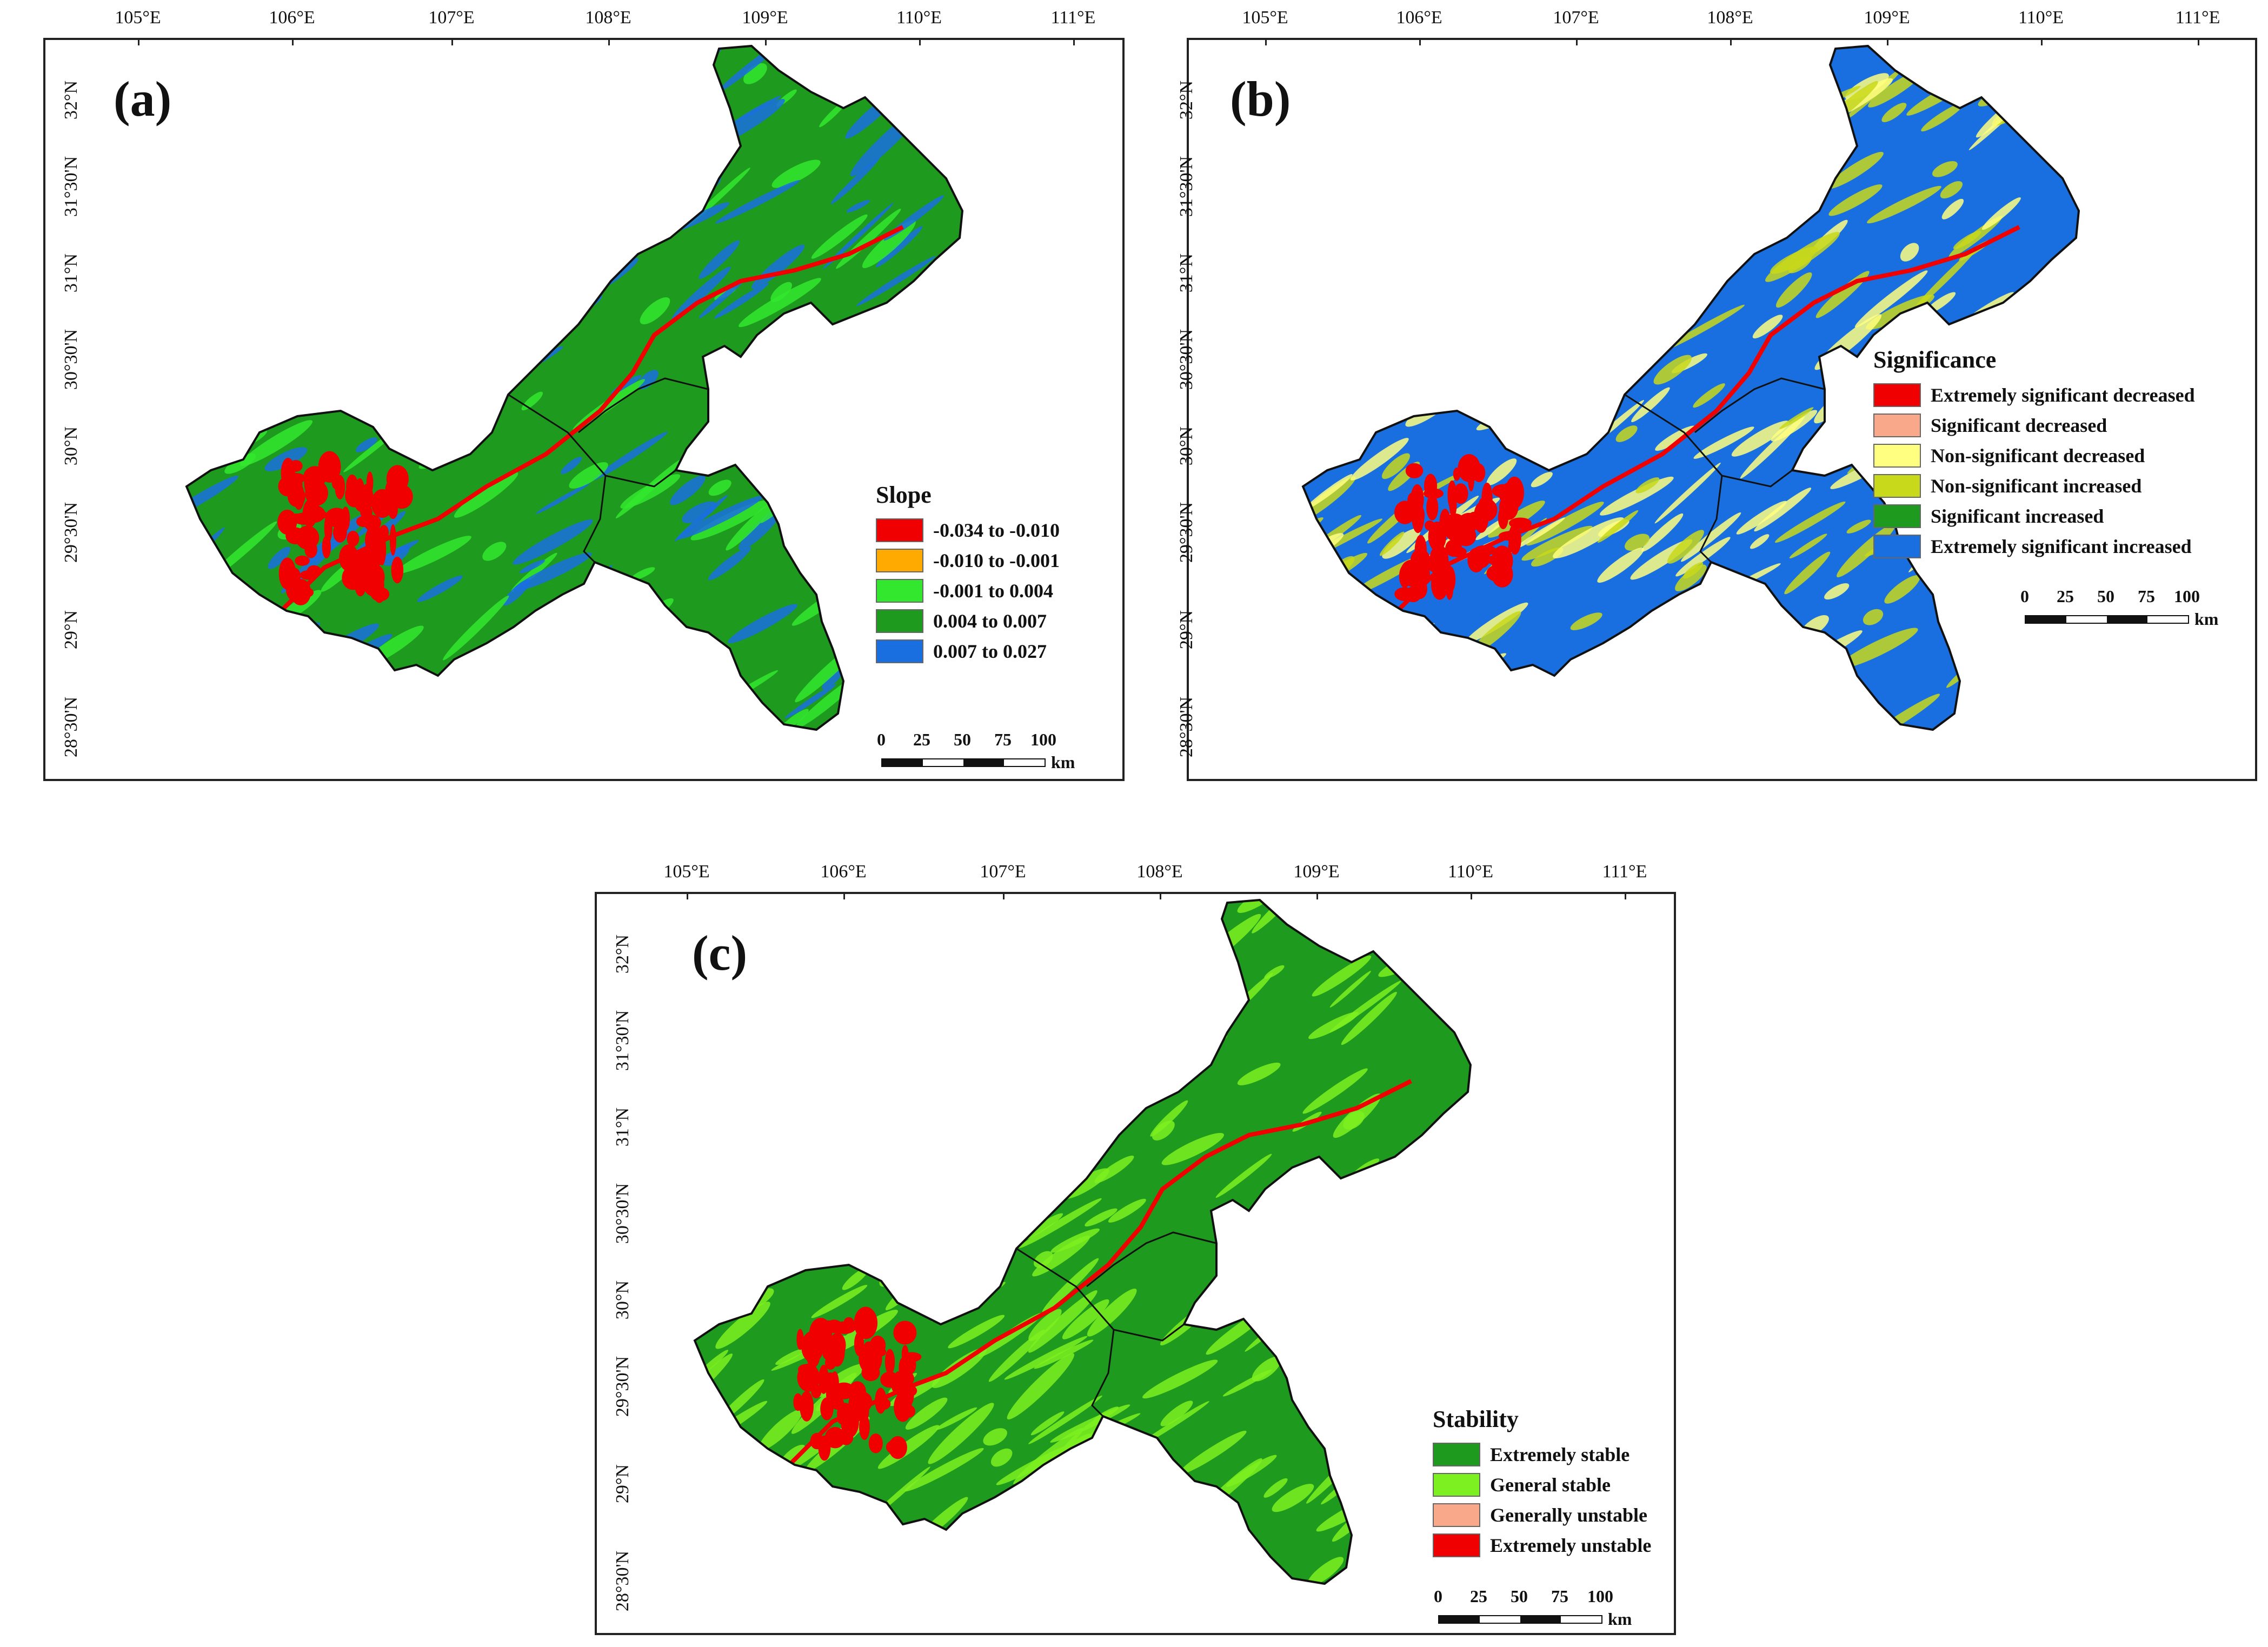 The width and height of the screenshot is (2268, 1647). I want to click on region-map-c, so click(1082, 1241).